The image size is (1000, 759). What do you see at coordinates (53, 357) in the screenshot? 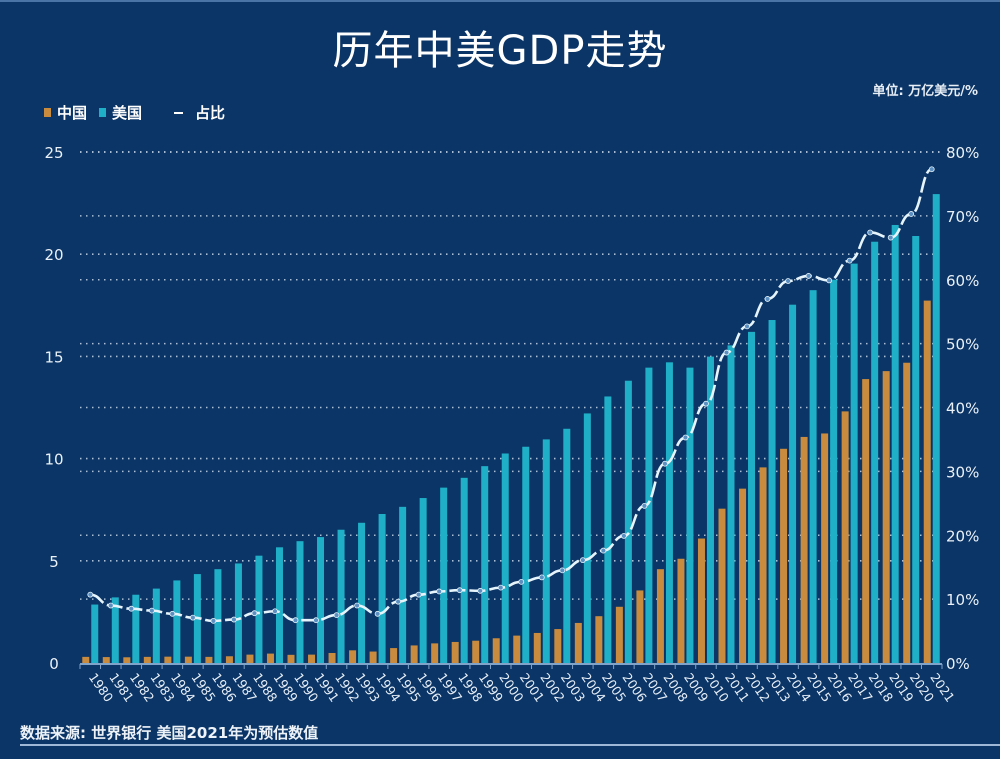
I see `y-tick-label-left: 15` at bounding box center [53, 357].